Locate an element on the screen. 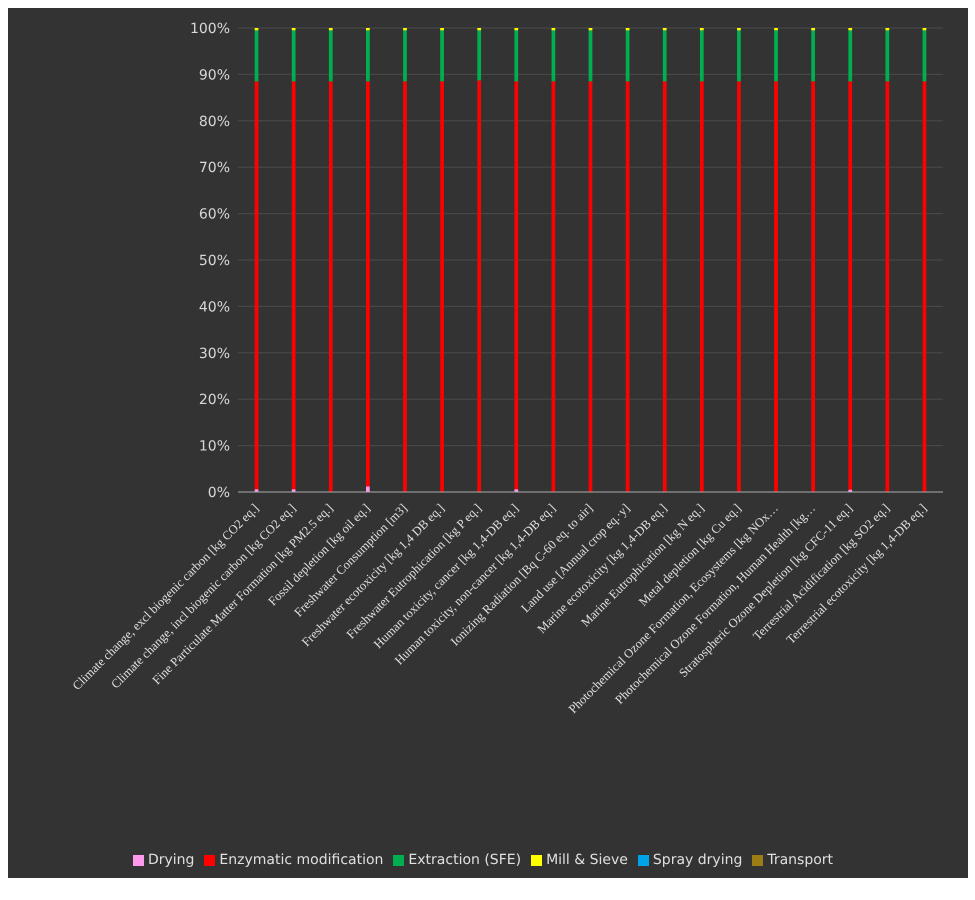 This screenshot has height=900, width=975. legend-label: Transport is located at coordinates (800, 860).